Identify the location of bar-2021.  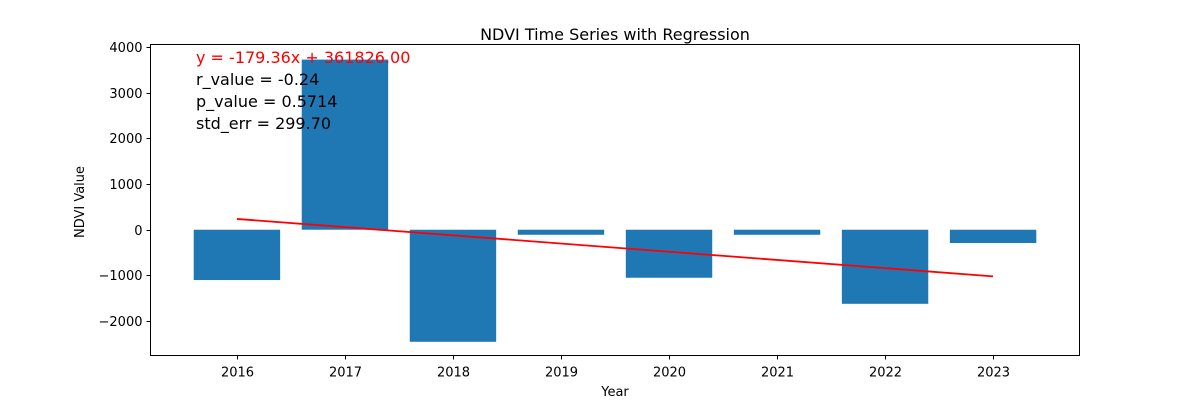
(777, 232).